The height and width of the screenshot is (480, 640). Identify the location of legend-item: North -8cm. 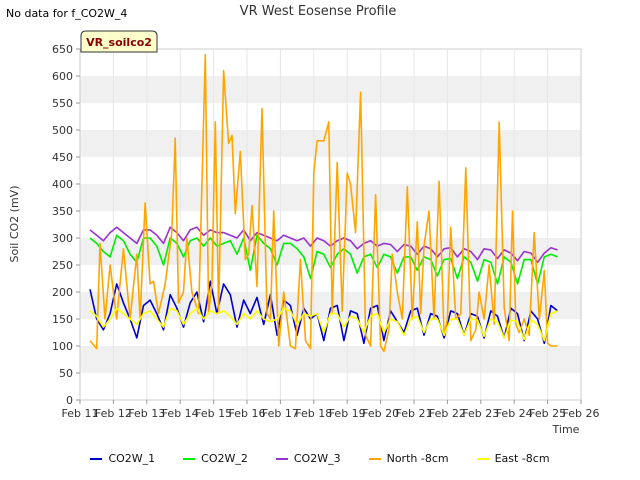
(408, 458).